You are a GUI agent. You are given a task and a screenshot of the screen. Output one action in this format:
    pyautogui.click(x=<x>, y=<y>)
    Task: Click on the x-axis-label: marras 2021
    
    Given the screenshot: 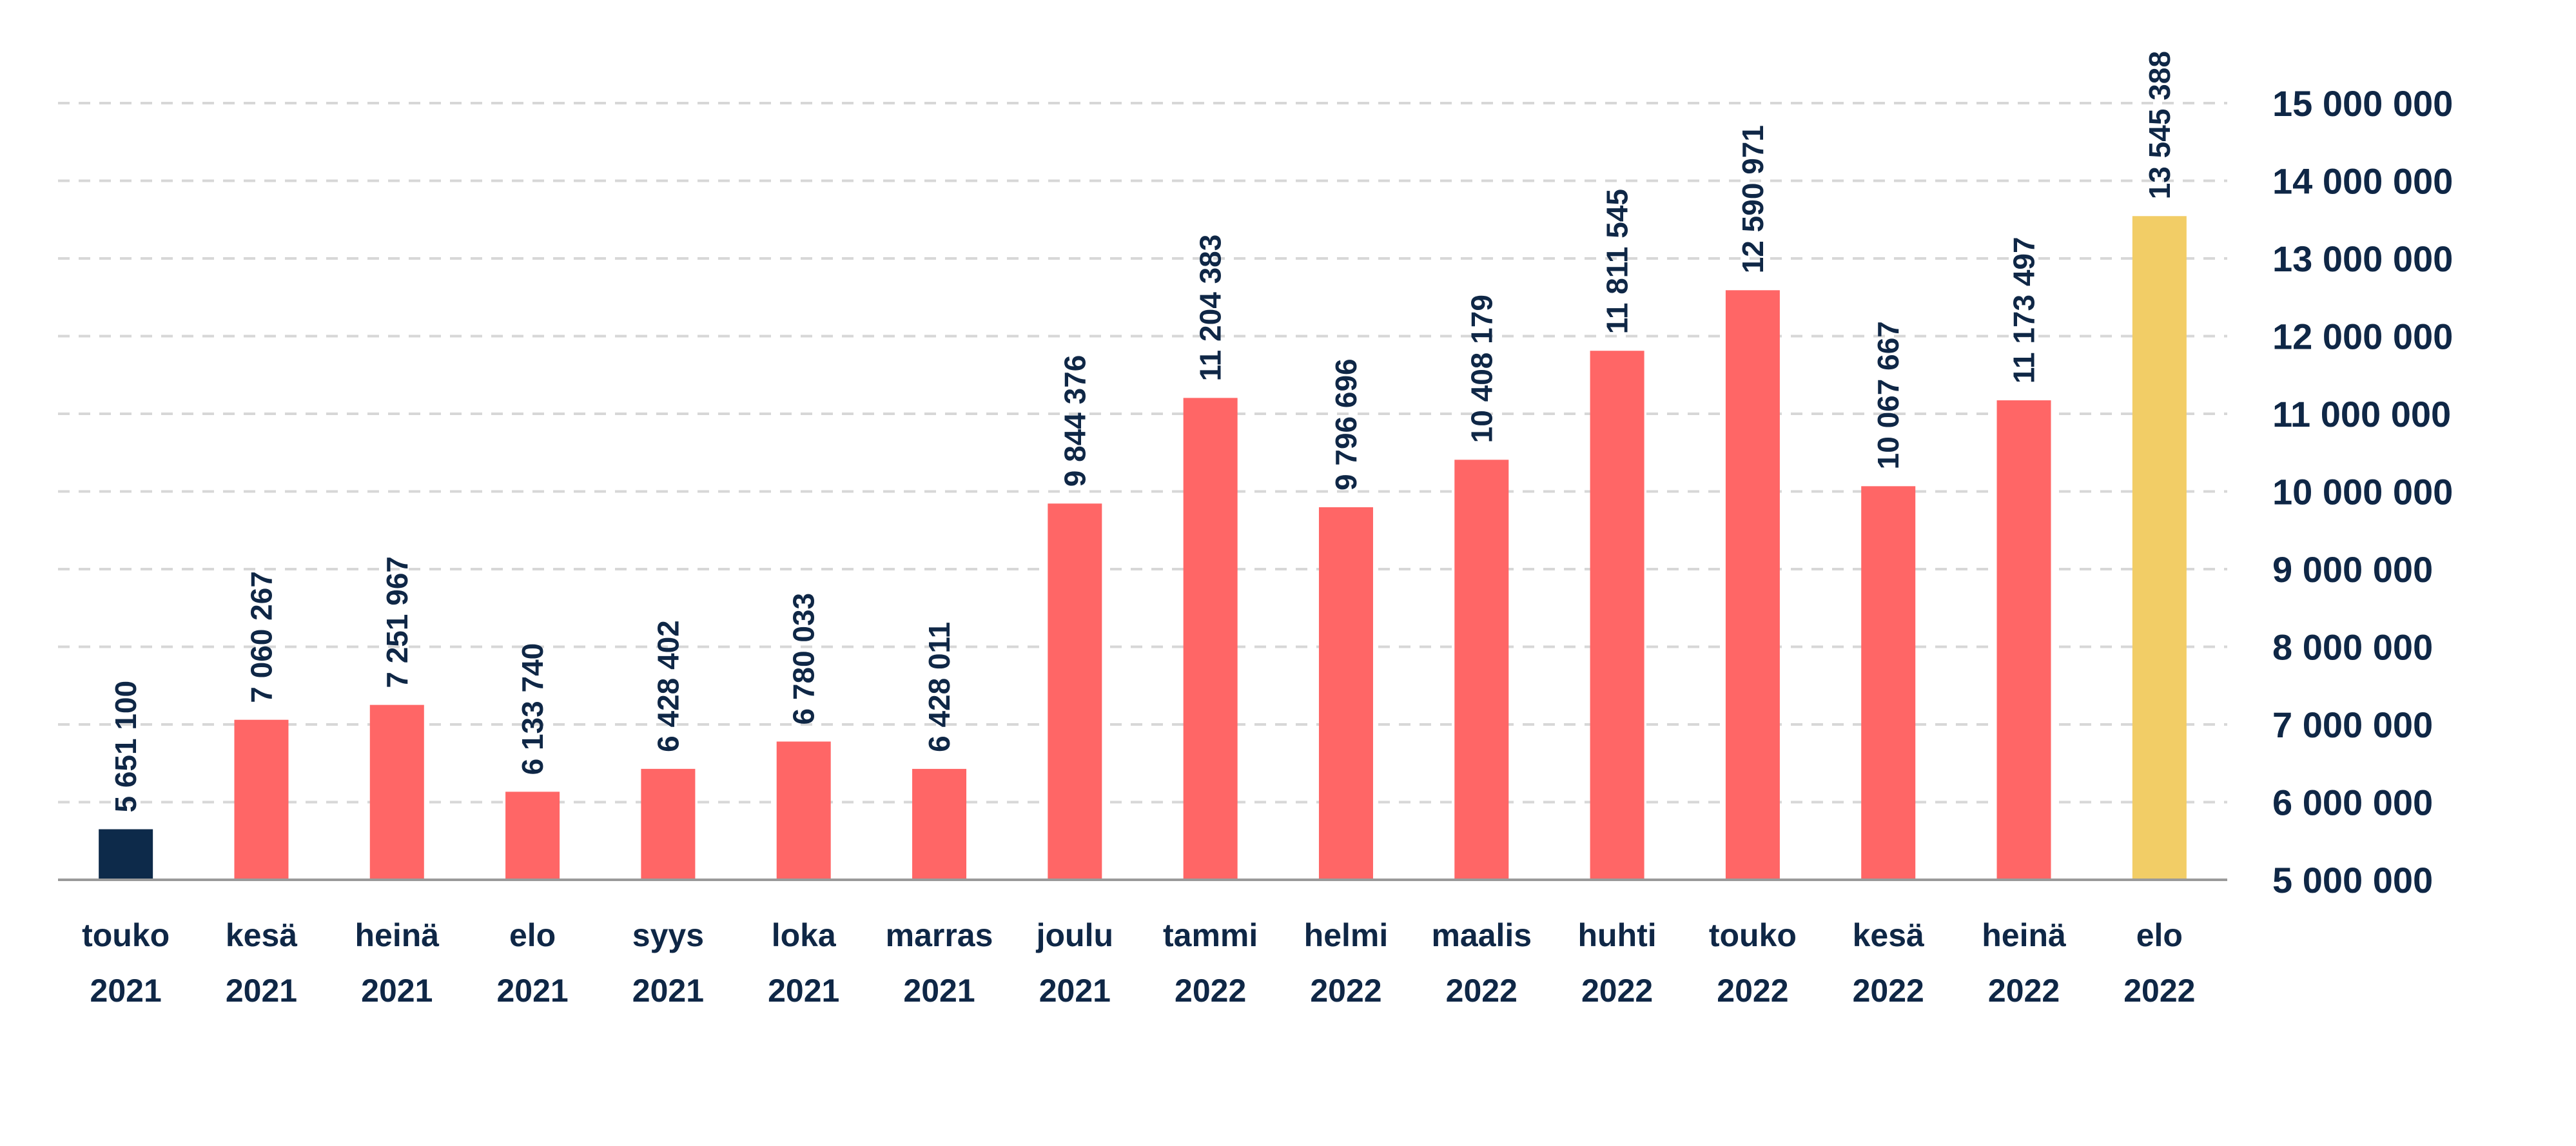 What is the action you would take?
    pyautogui.click(x=940, y=963)
    